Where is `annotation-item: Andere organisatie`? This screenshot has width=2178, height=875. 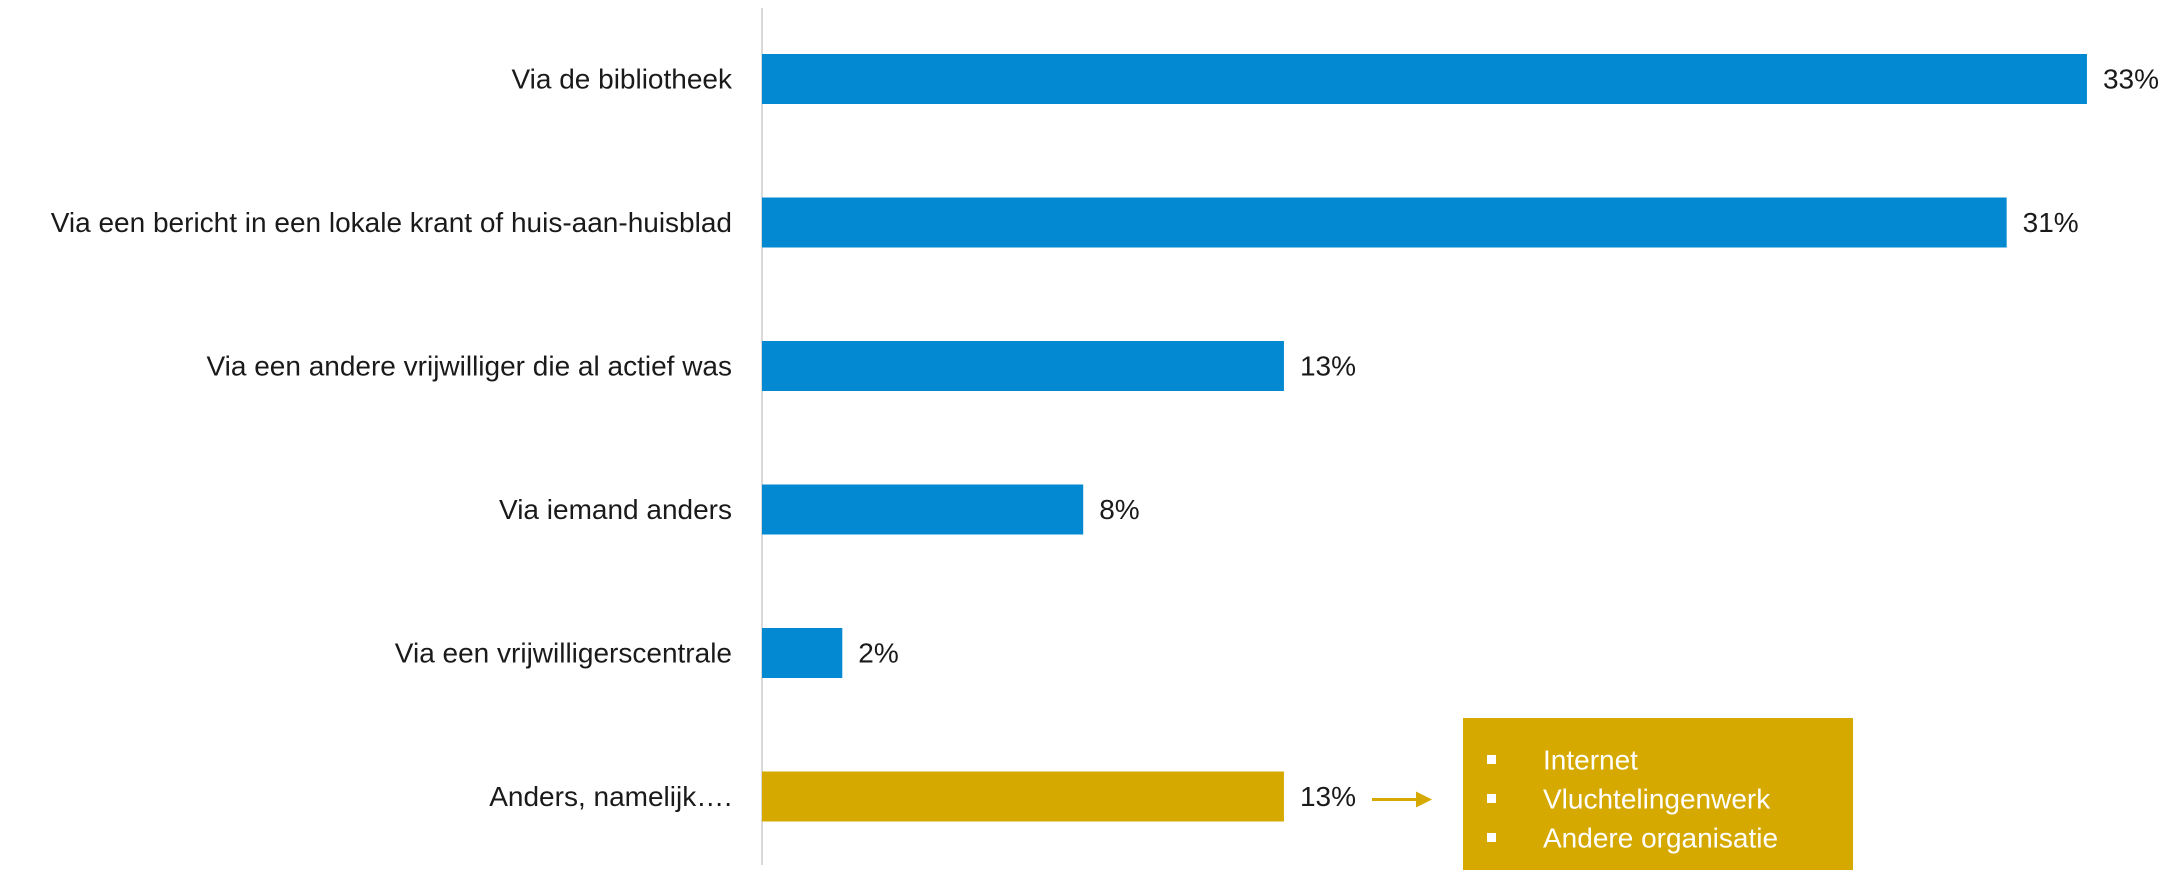
annotation-item: Andere organisatie is located at coordinates (1660, 838).